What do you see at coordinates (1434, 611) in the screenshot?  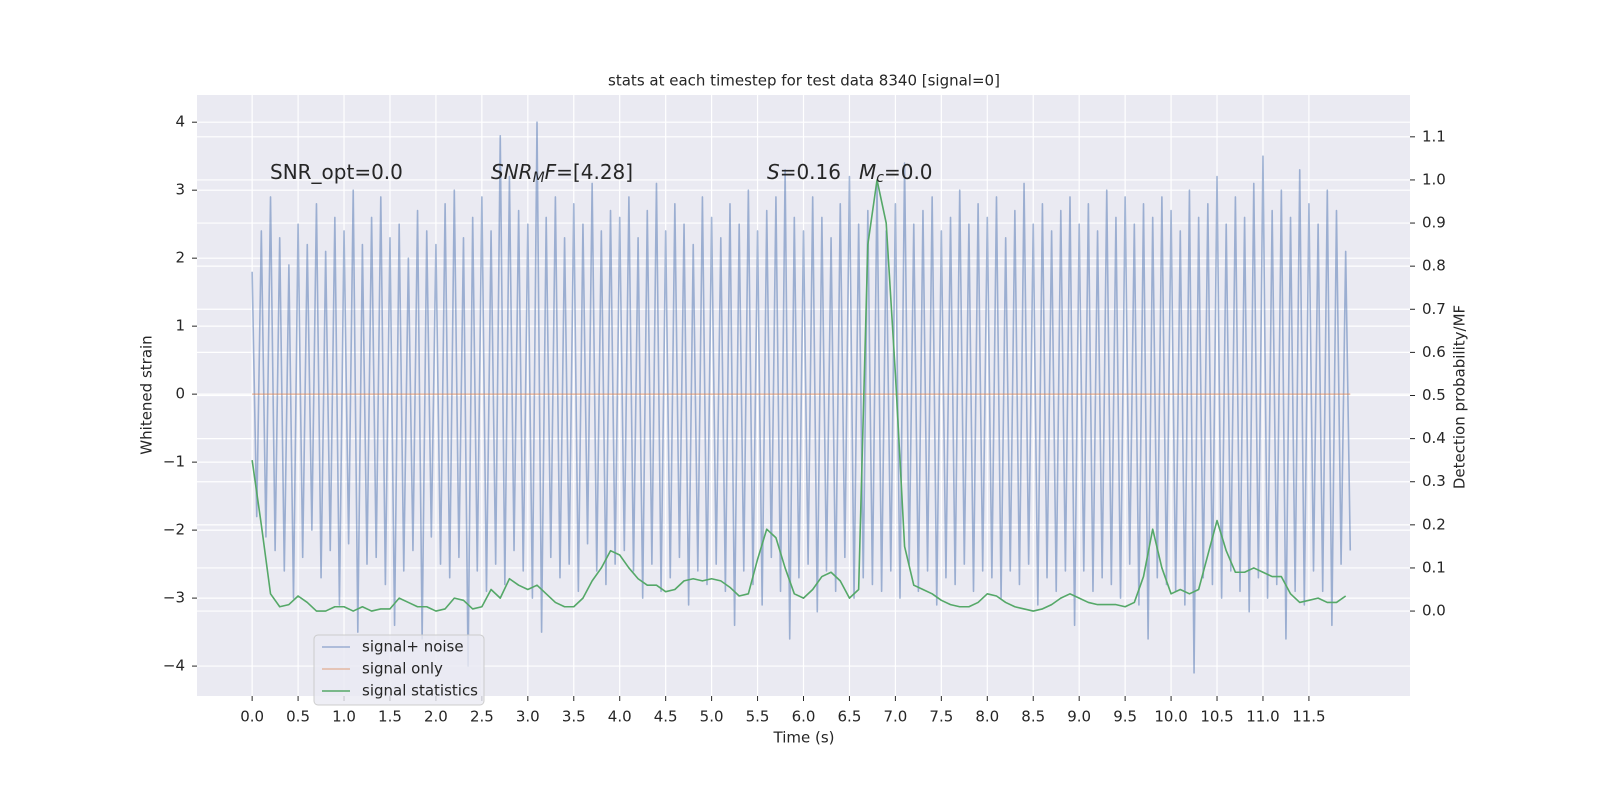 I see `y2-tick-label: 0.0` at bounding box center [1434, 611].